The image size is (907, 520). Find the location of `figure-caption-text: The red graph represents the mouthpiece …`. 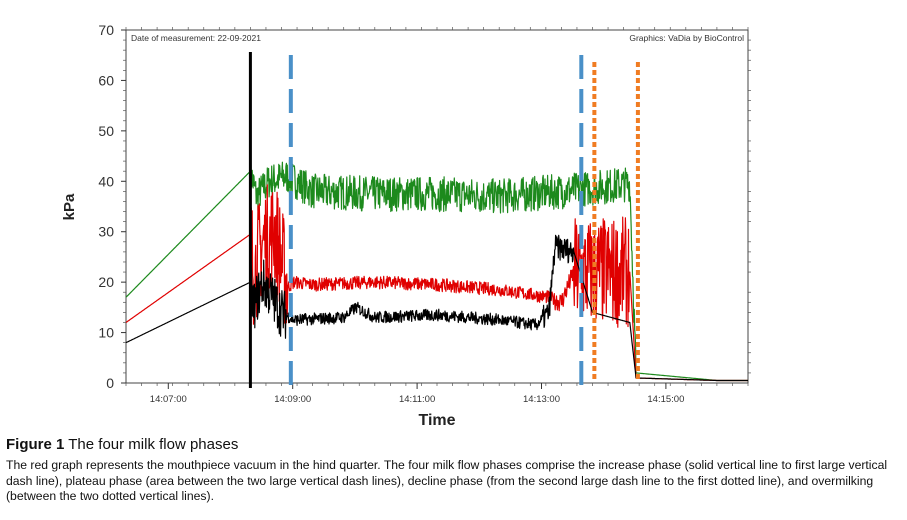

figure-caption-text: The red graph represents the mouthpiece … is located at coordinates (447, 481).